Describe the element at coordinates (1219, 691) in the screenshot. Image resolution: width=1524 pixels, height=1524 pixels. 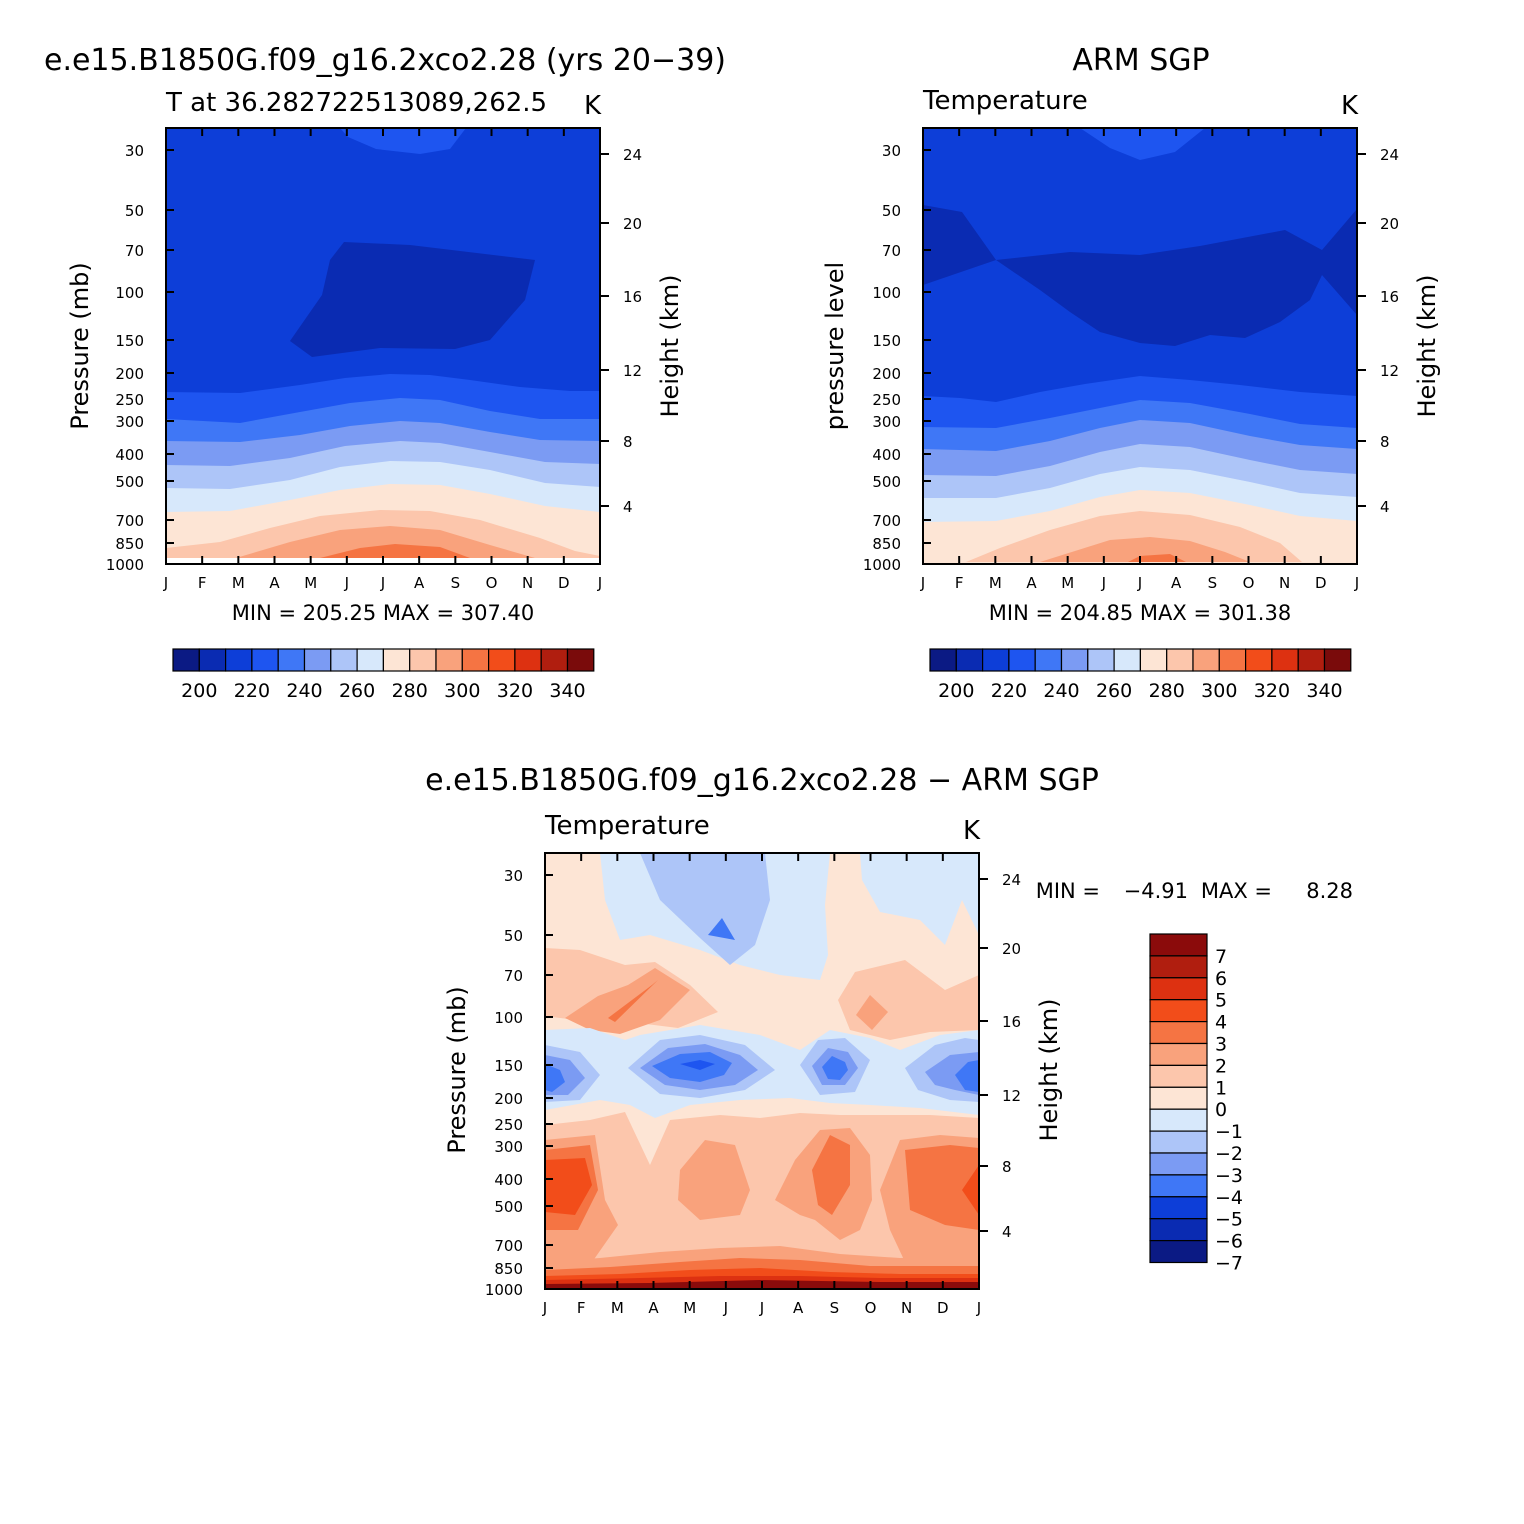
I see `colorbar-label: 300` at that location.